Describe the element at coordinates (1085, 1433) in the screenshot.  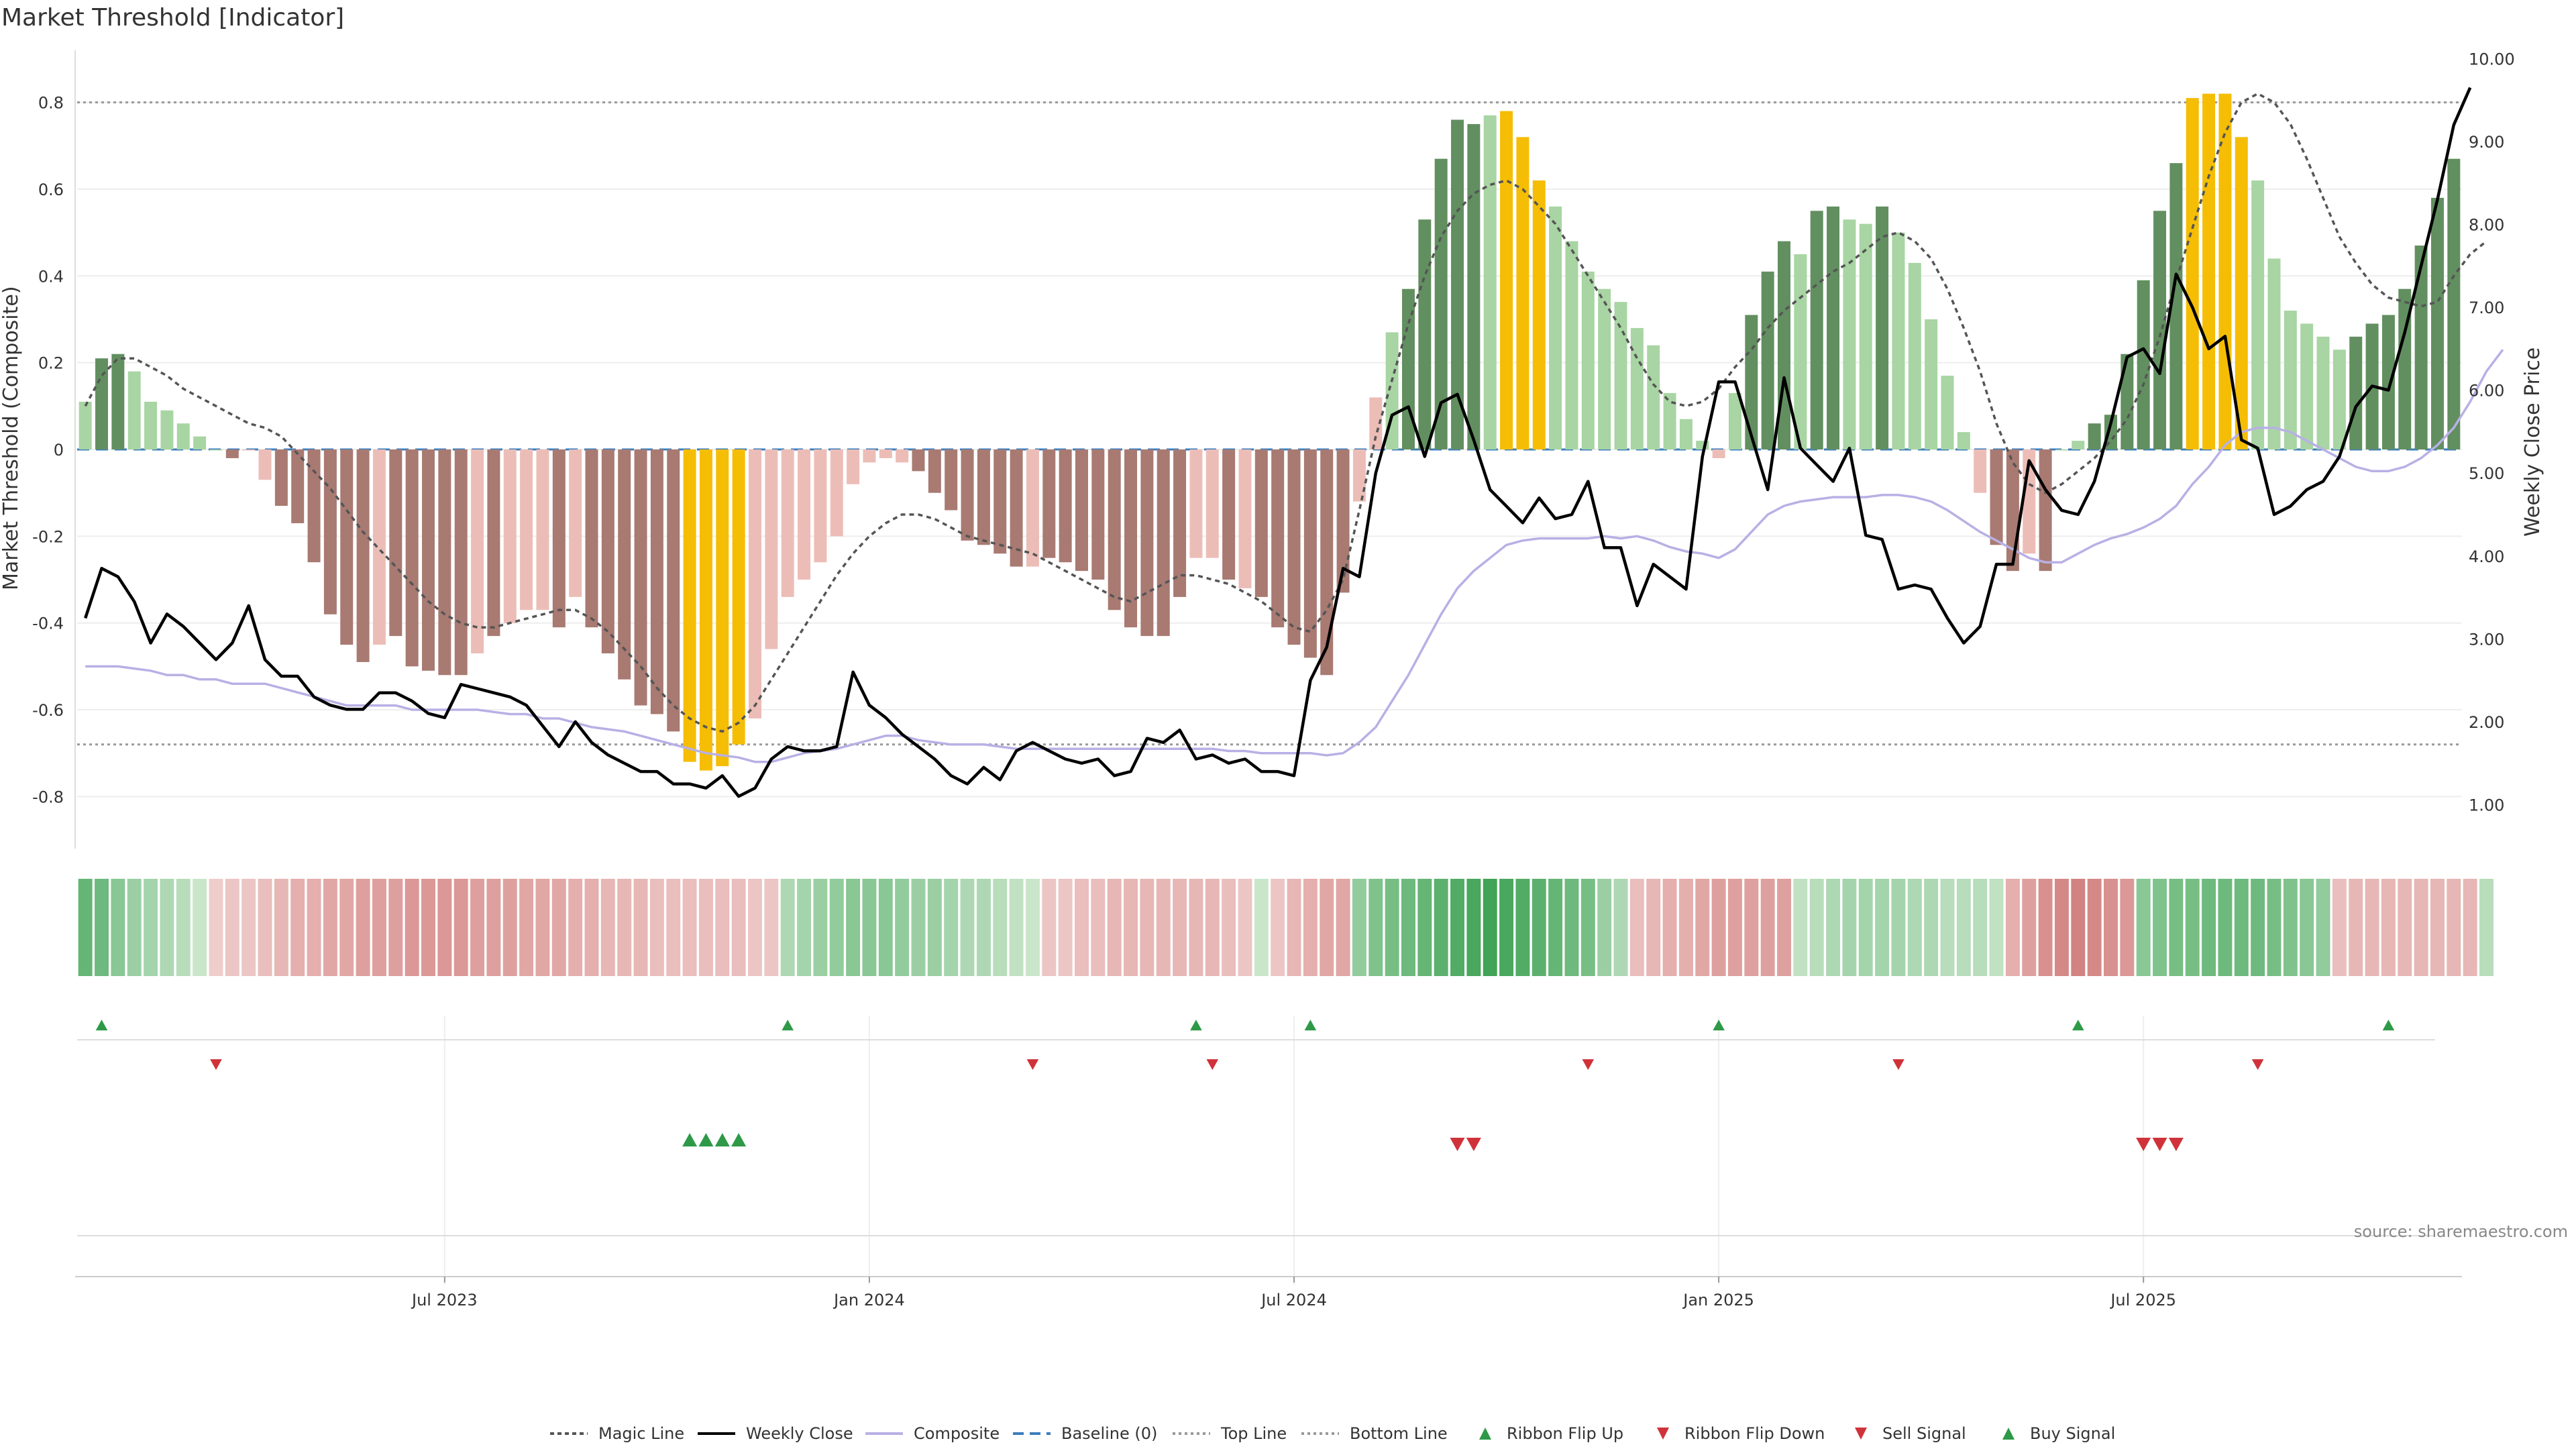
I see `legend-item: Baseline (0)` at that location.